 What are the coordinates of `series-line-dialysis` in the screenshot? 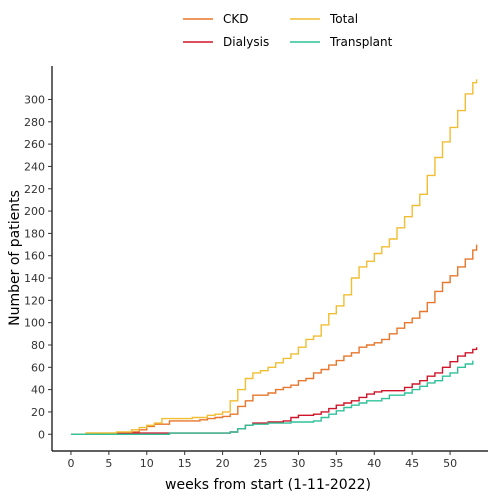 It's located at (274, 391).